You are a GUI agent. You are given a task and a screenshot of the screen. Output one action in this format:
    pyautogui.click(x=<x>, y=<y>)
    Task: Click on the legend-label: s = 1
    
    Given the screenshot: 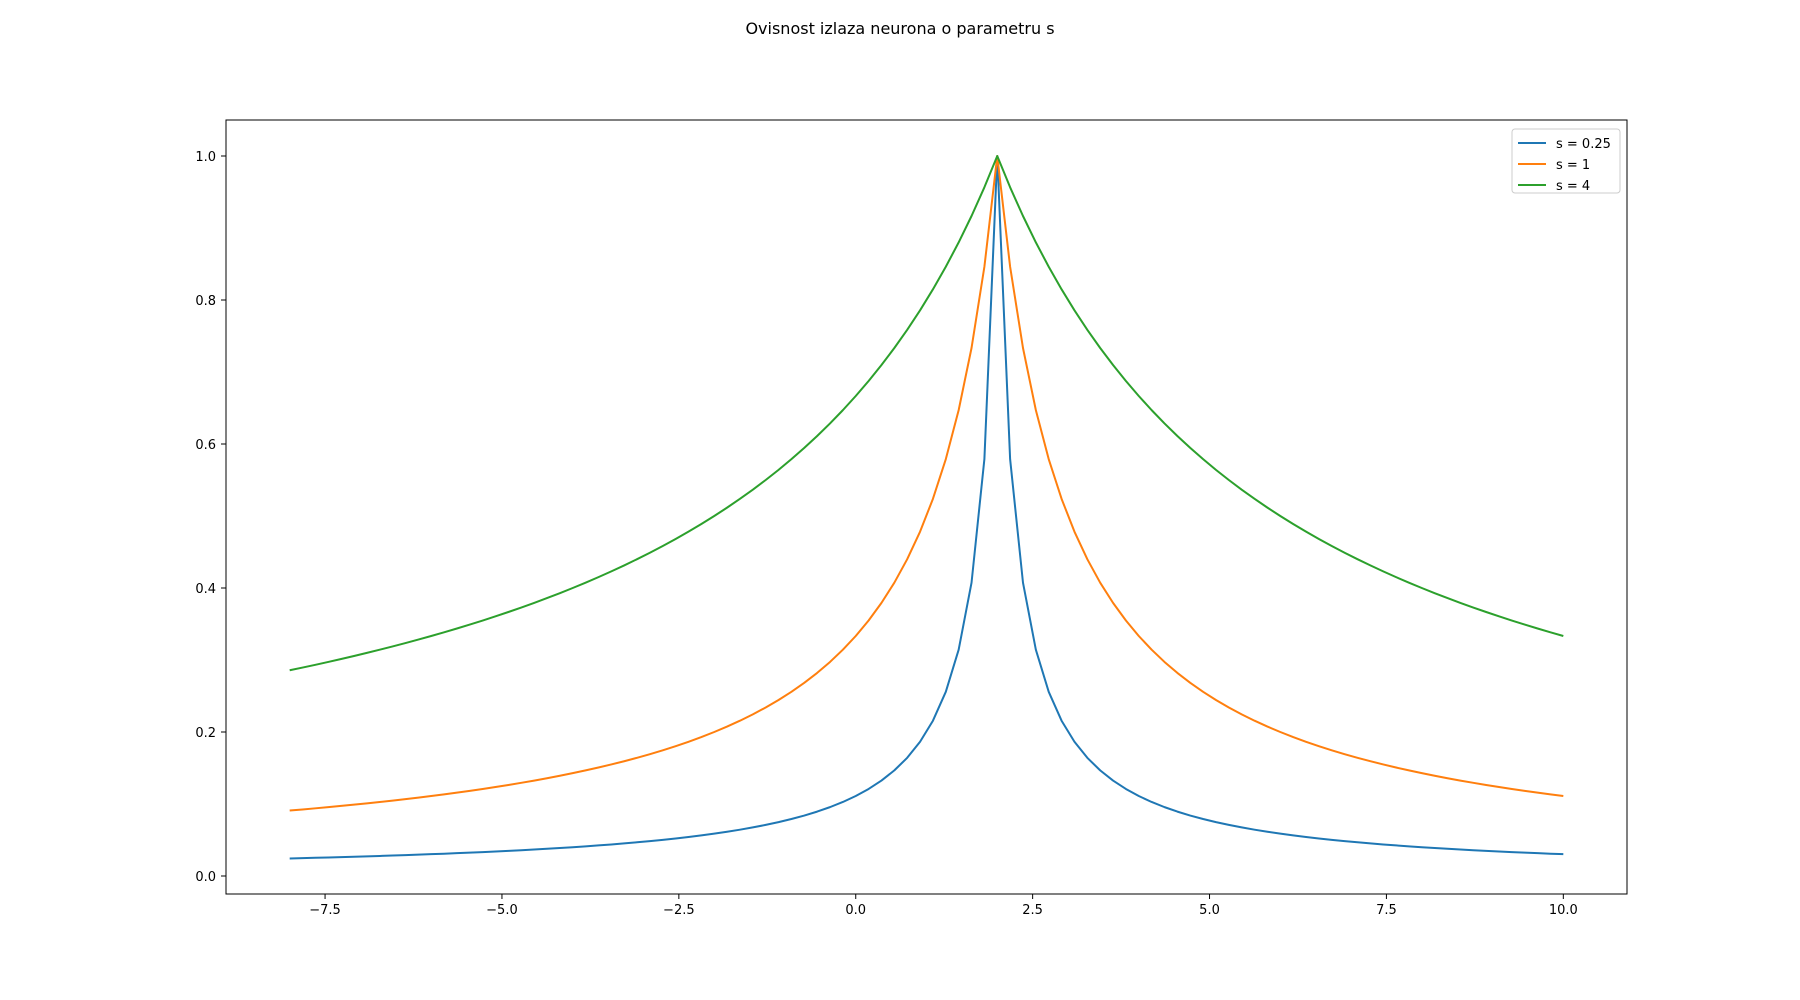 What is the action you would take?
    pyautogui.click(x=1573, y=165)
    